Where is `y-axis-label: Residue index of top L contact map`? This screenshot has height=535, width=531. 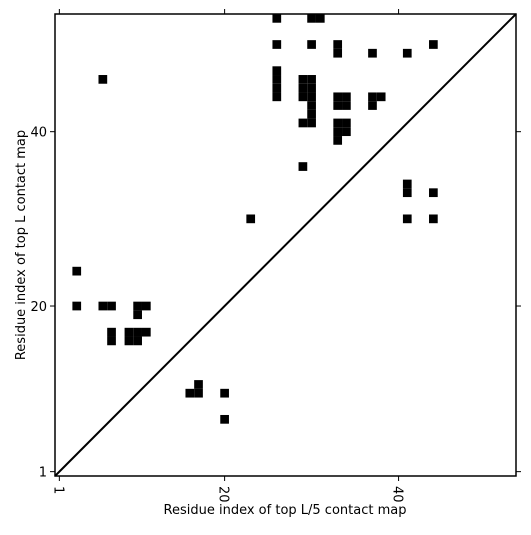 y-axis-label: Residue index of top L contact map is located at coordinates (21, 245).